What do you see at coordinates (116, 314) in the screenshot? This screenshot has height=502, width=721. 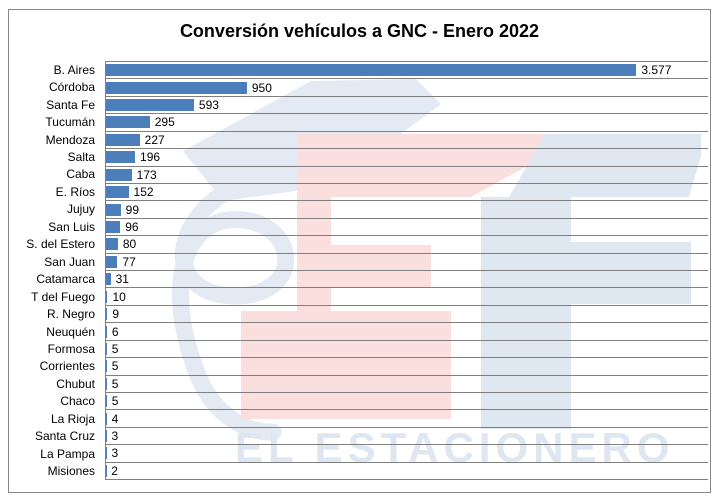 I see `value-label: 9` at bounding box center [116, 314].